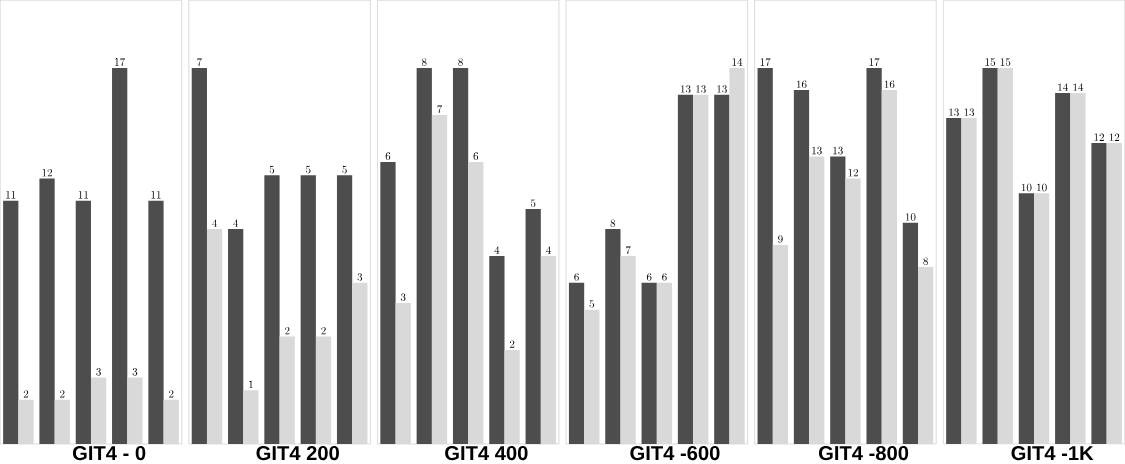 Image resolution: width=1125 pixels, height=464 pixels. I want to click on data-label: 9, so click(780, 239).